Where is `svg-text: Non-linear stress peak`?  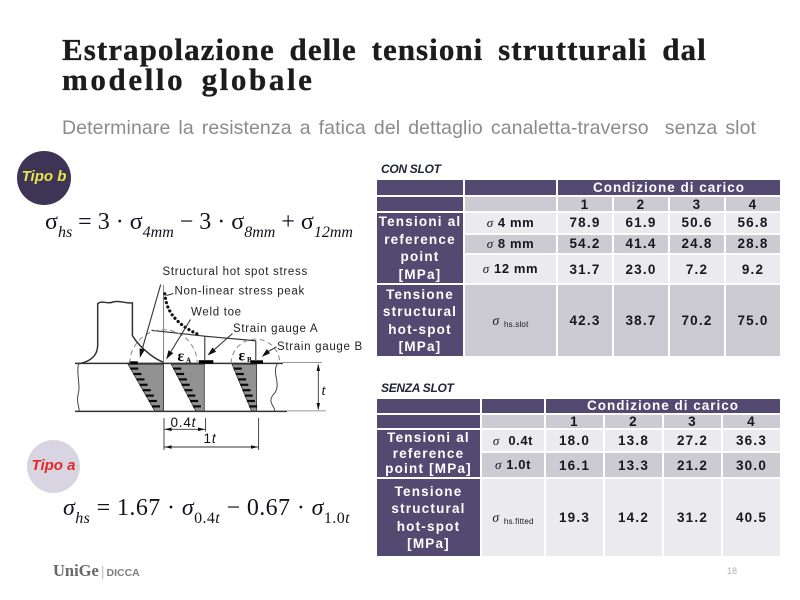
svg-text: Non-linear stress peak is located at coordinates (240, 292).